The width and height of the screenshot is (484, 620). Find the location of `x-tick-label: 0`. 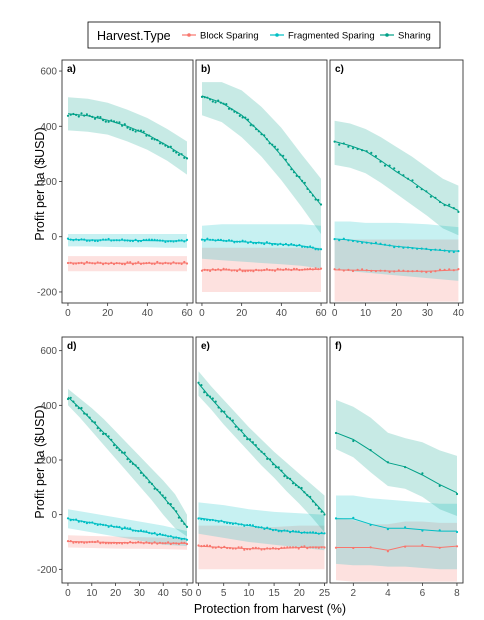

x-tick-label: 0 is located at coordinates (68, 313).